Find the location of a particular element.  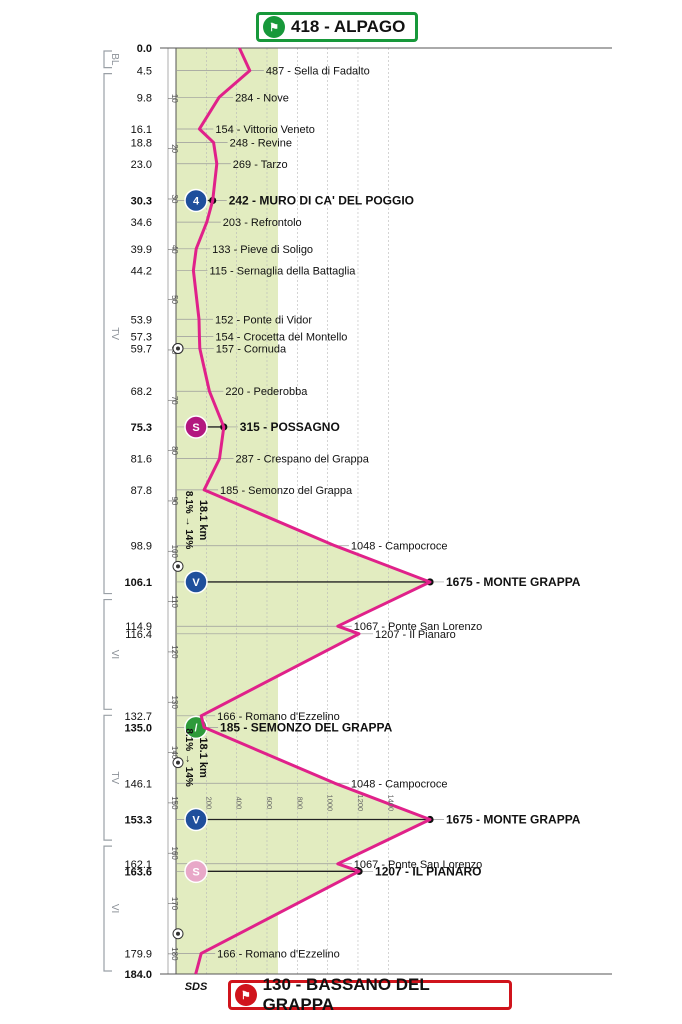

badge-letter: 4 is located at coordinates (196, 201).